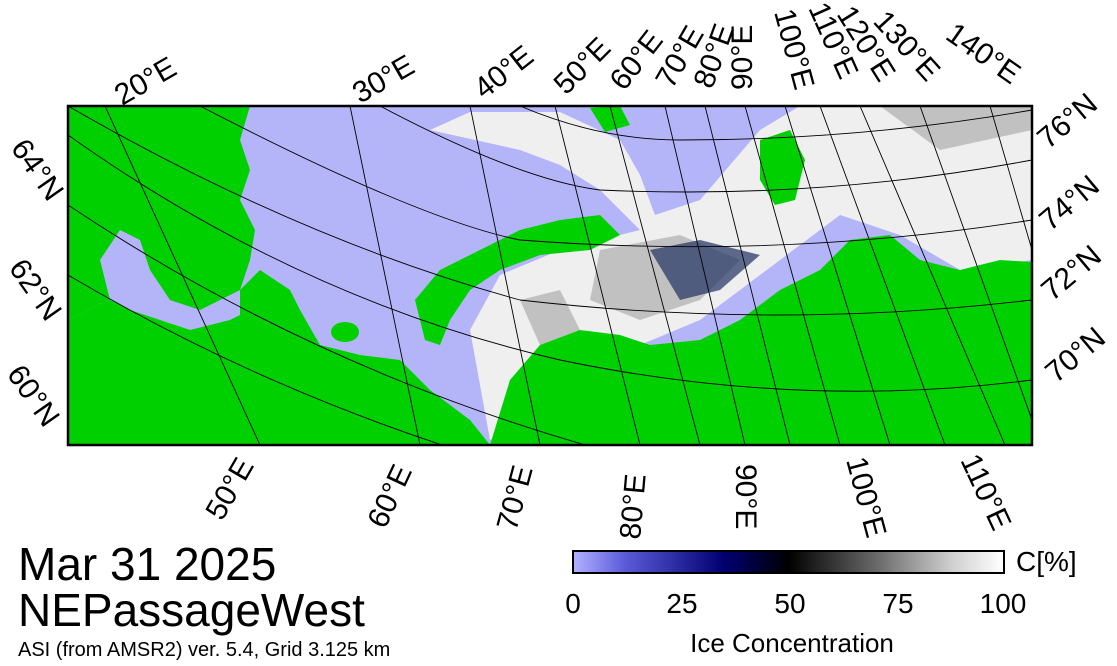 This screenshot has width=1117, height=666. Describe the element at coordinates (983, 54) in the screenshot. I see `lon-label-top: 140°E` at that location.